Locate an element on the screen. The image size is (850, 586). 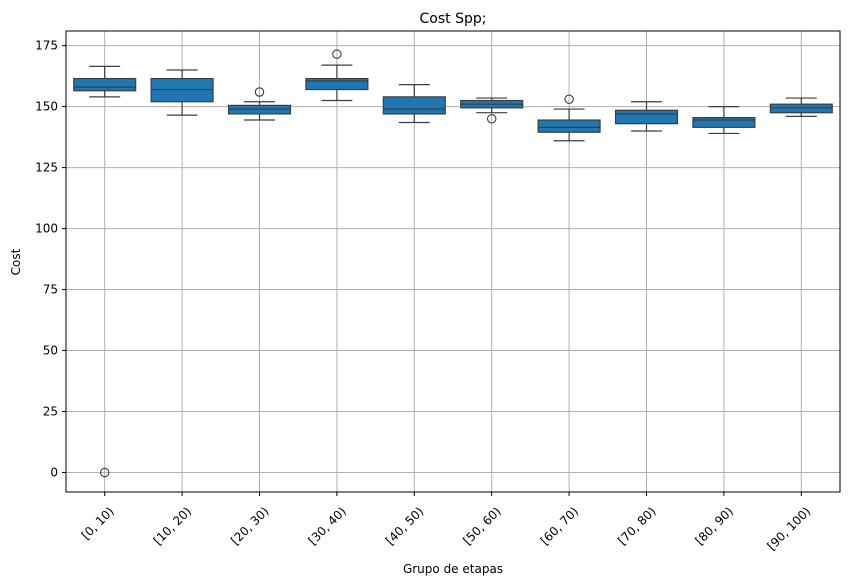
y-tick-label: 25 is located at coordinates (50, 412).